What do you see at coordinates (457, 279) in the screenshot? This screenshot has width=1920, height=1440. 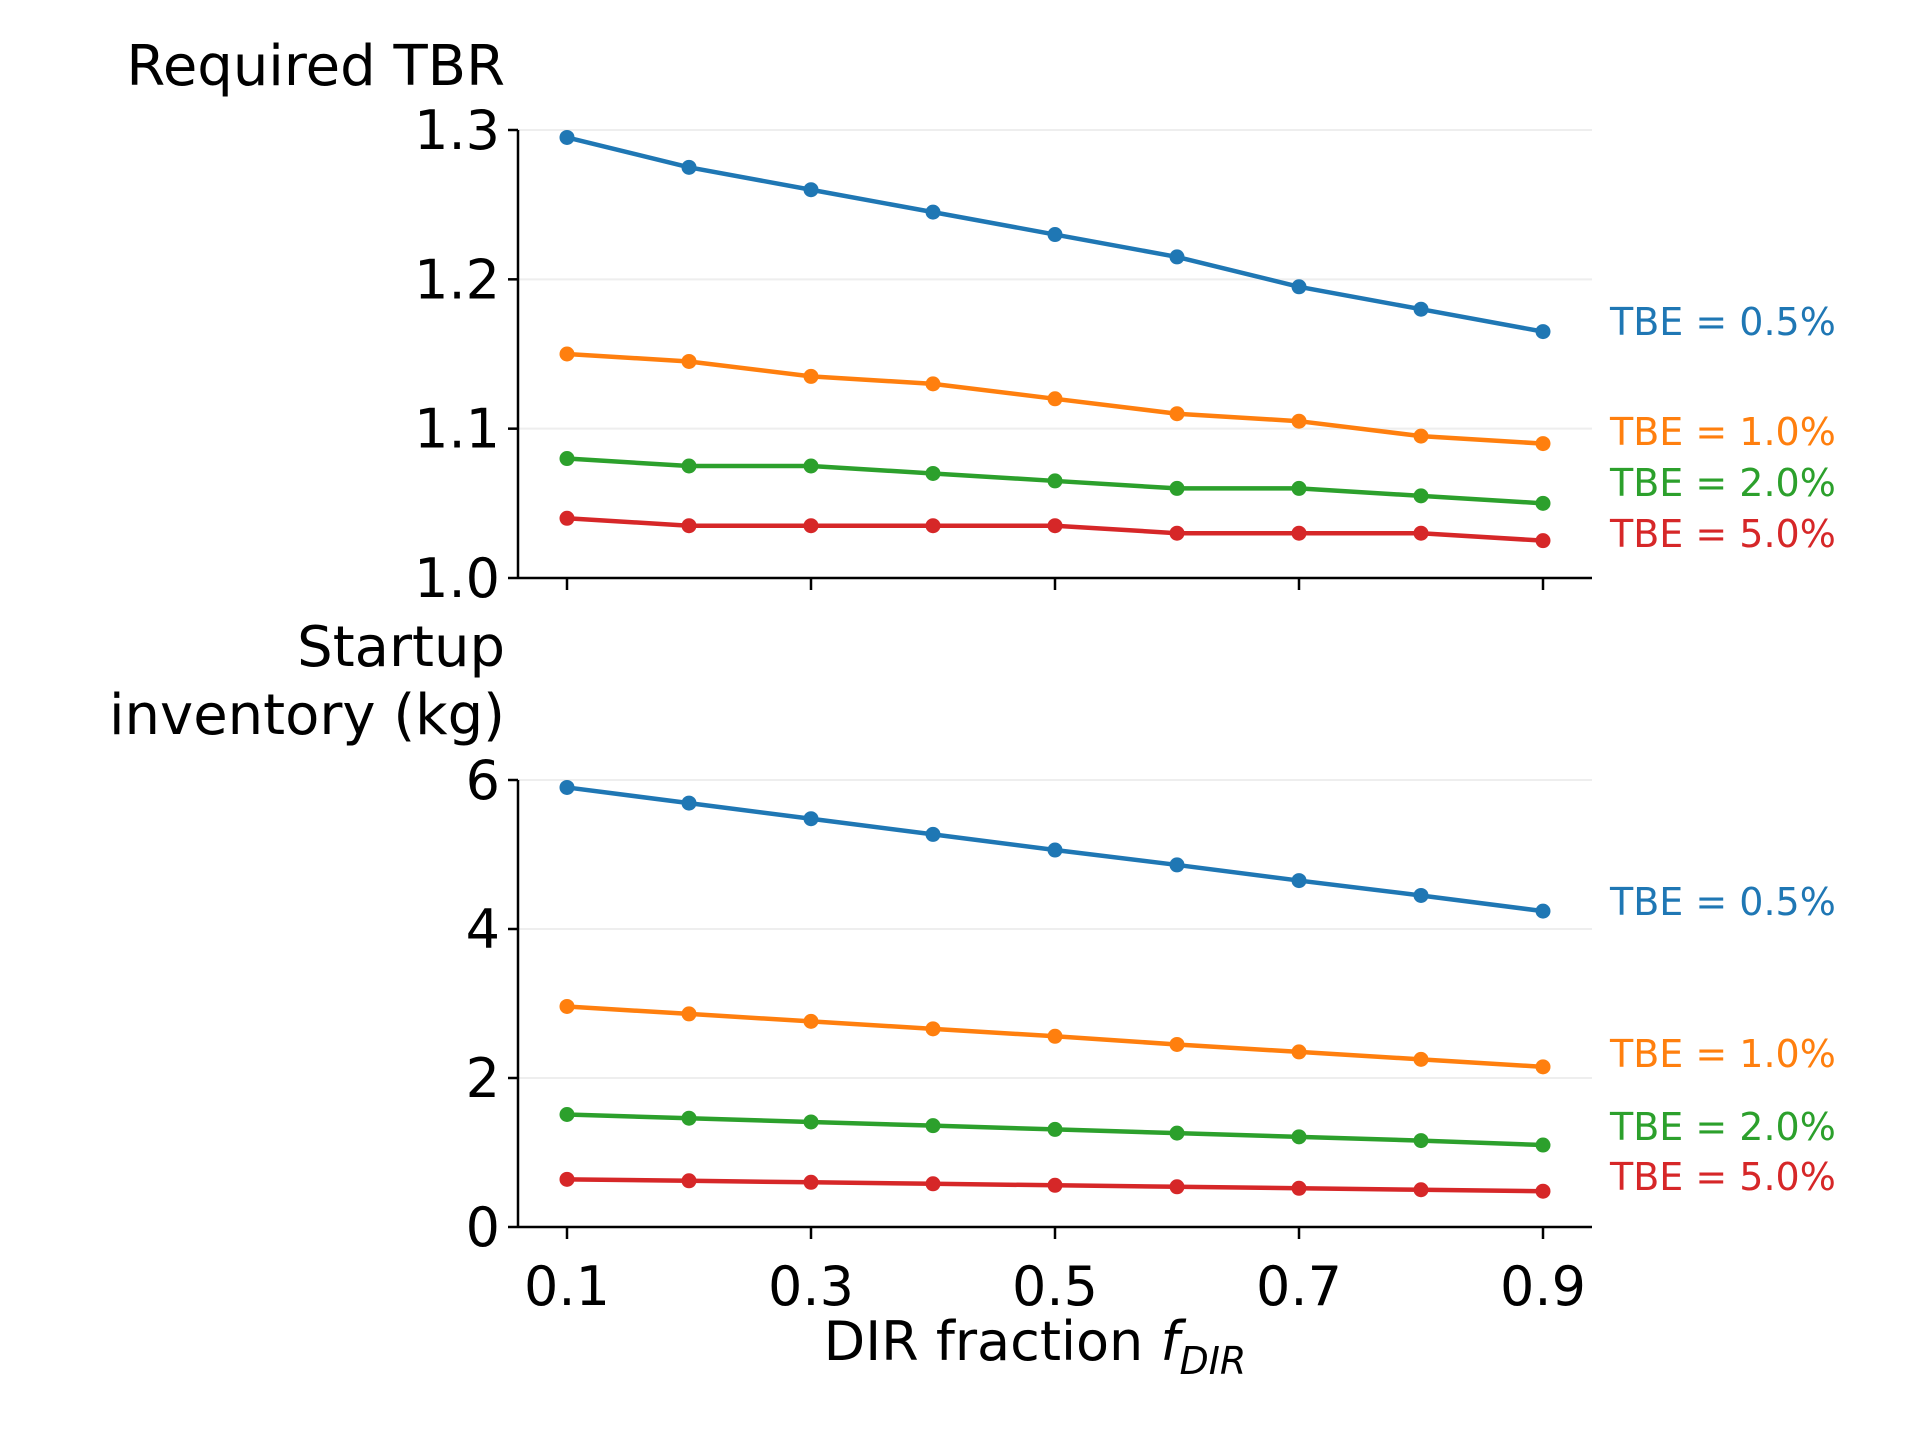 I see `y-tick-label: 1.2` at bounding box center [457, 279].